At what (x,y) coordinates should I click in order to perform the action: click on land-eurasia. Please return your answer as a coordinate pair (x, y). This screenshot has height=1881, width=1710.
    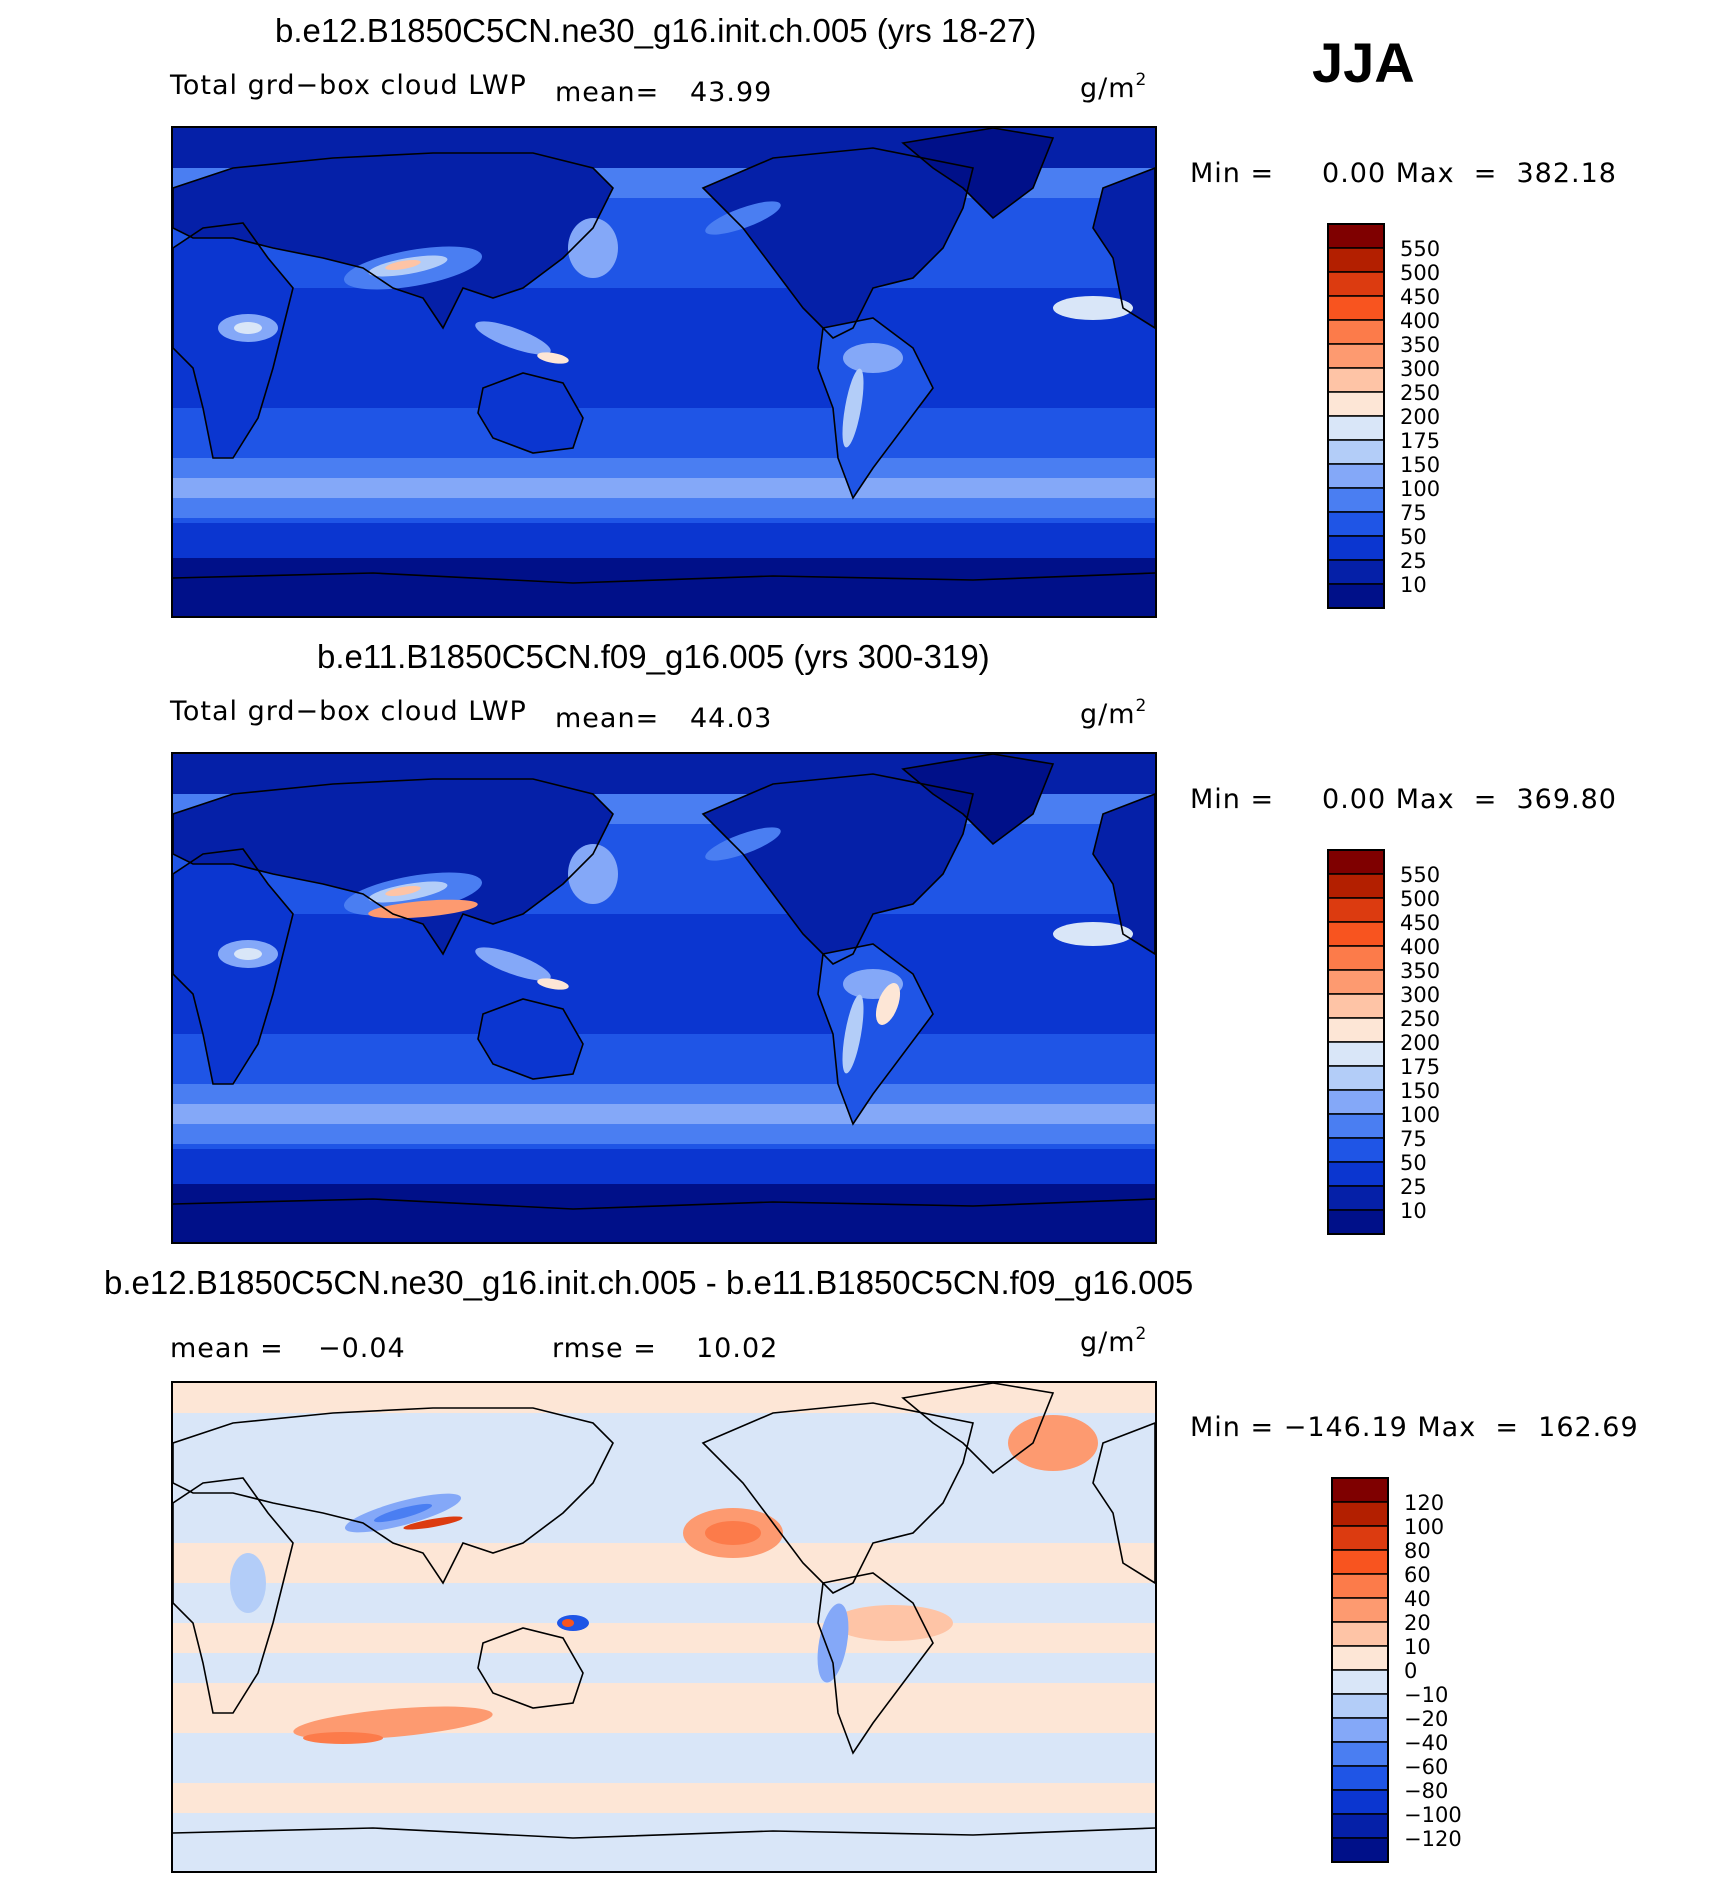
    Looking at the image, I should click on (393, 240).